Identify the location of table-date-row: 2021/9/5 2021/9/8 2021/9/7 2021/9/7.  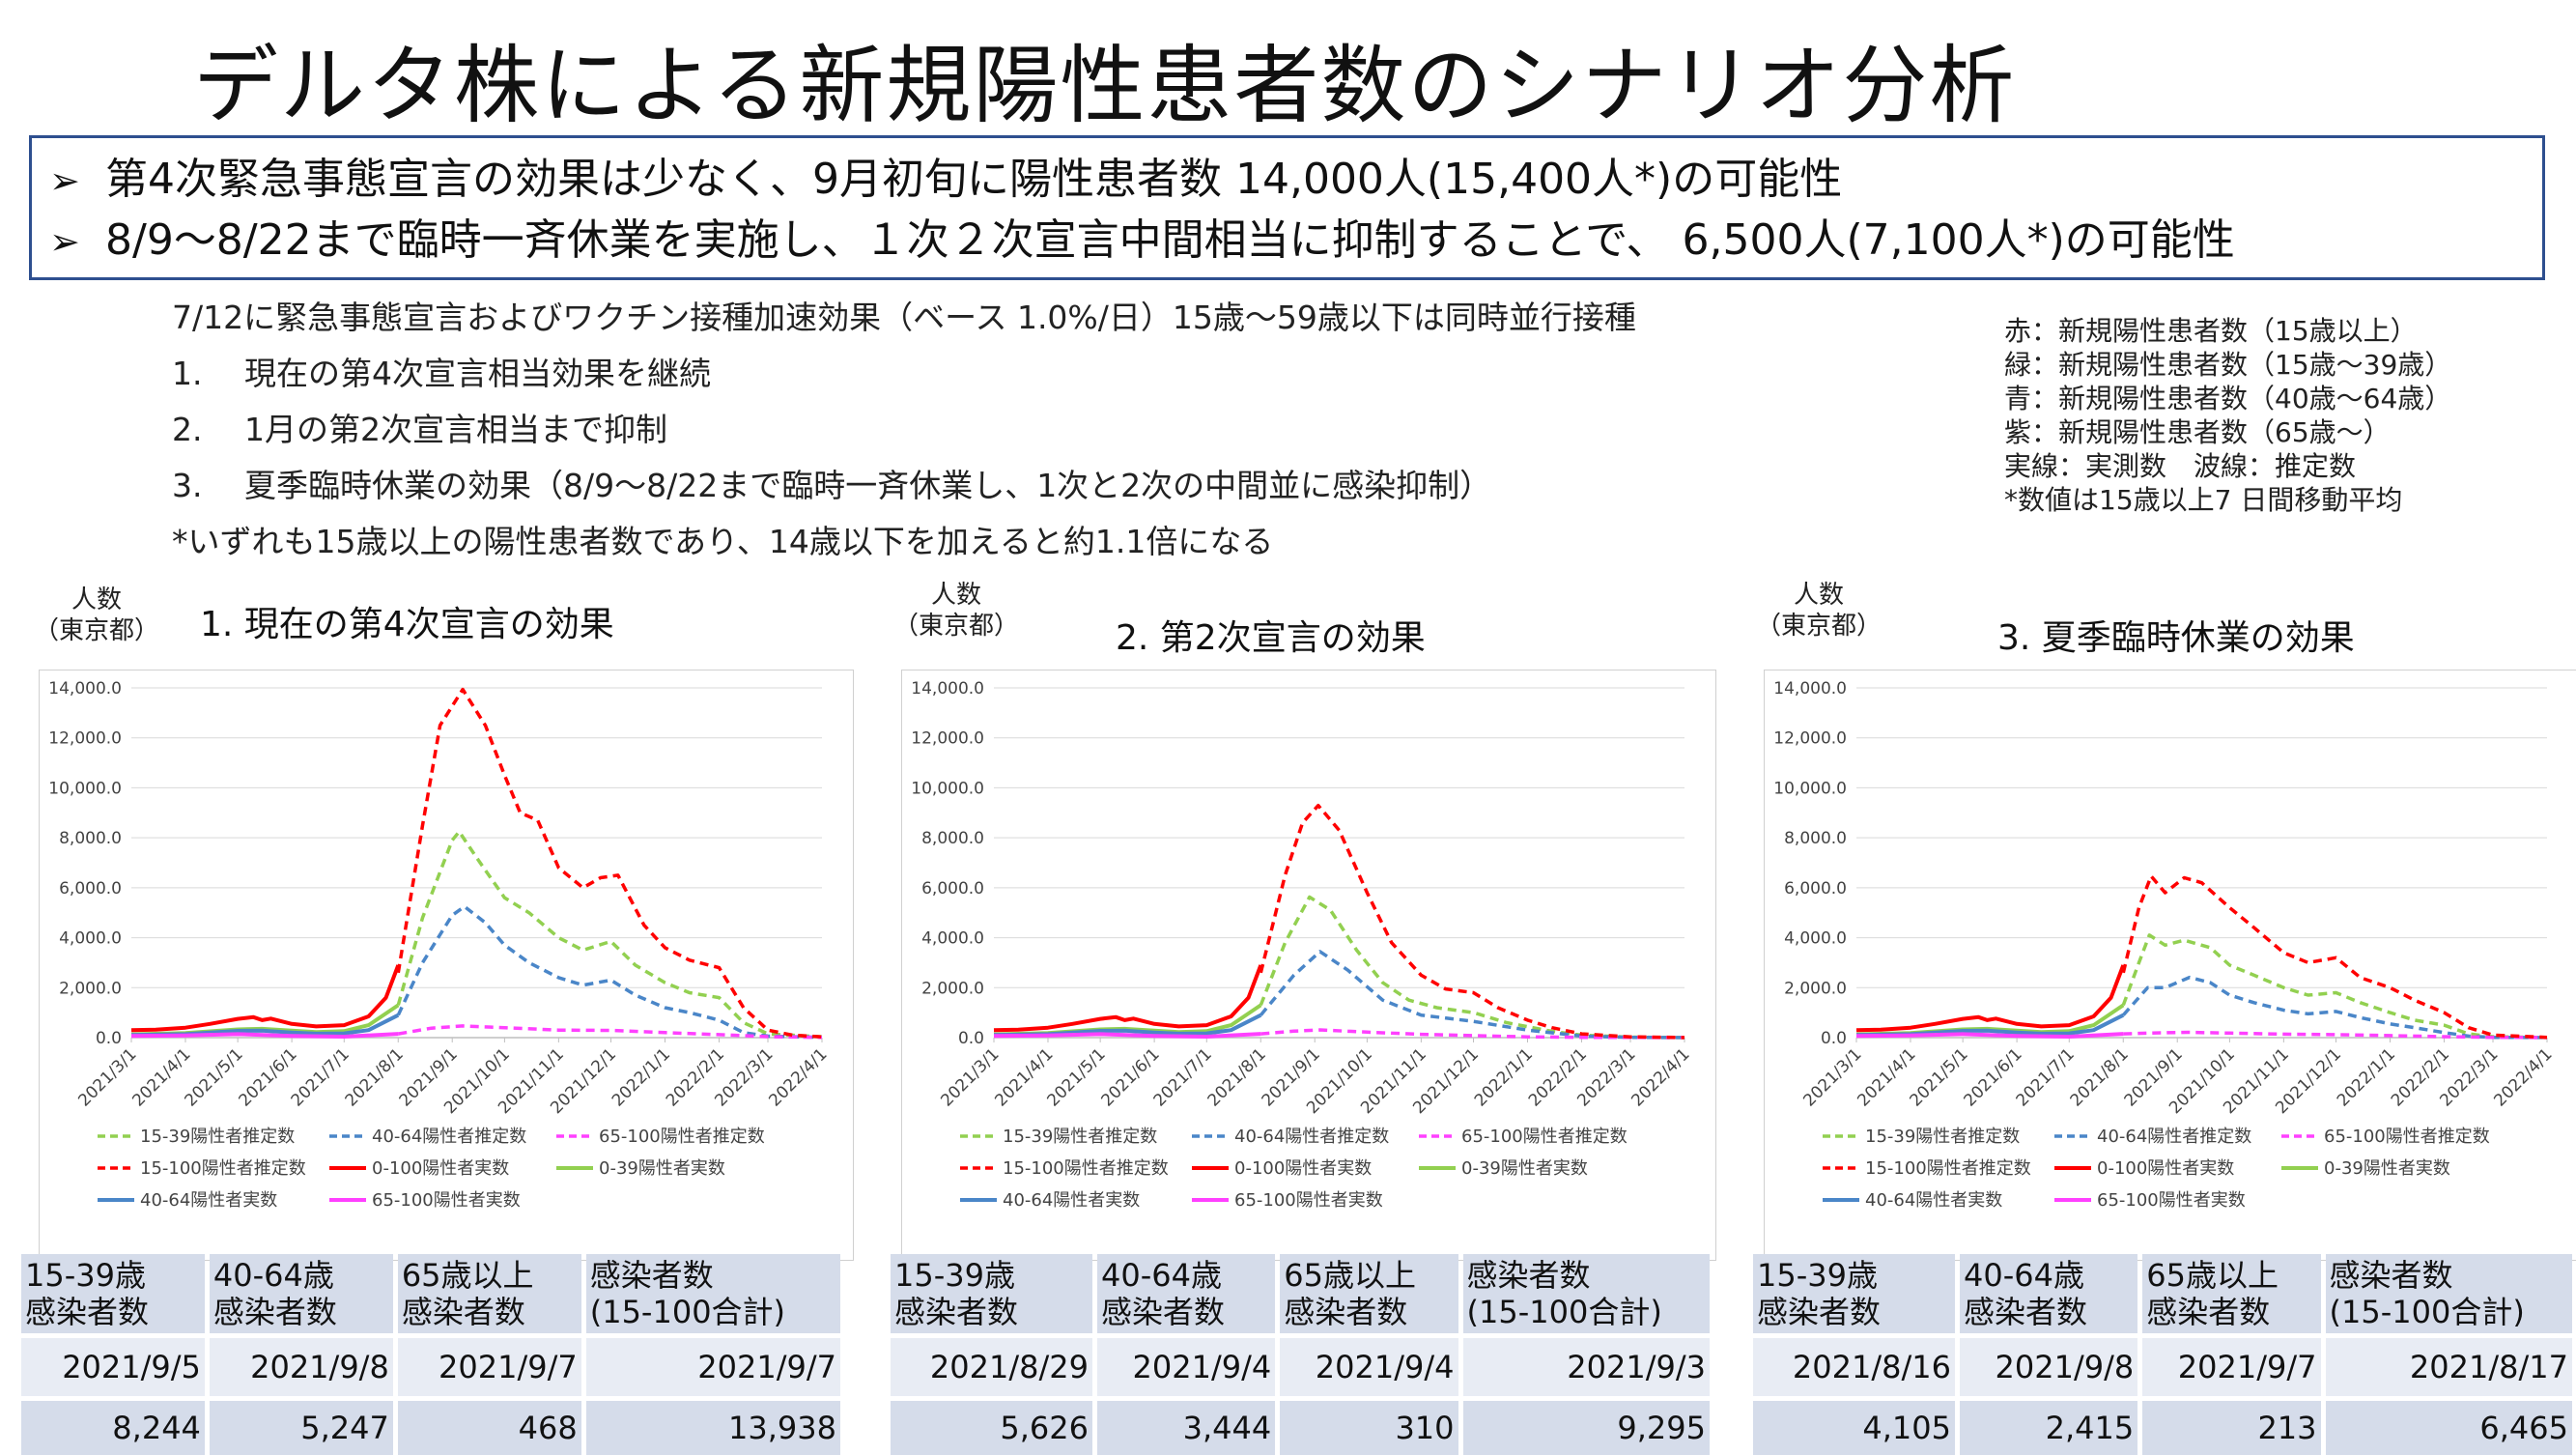
(430, 1367).